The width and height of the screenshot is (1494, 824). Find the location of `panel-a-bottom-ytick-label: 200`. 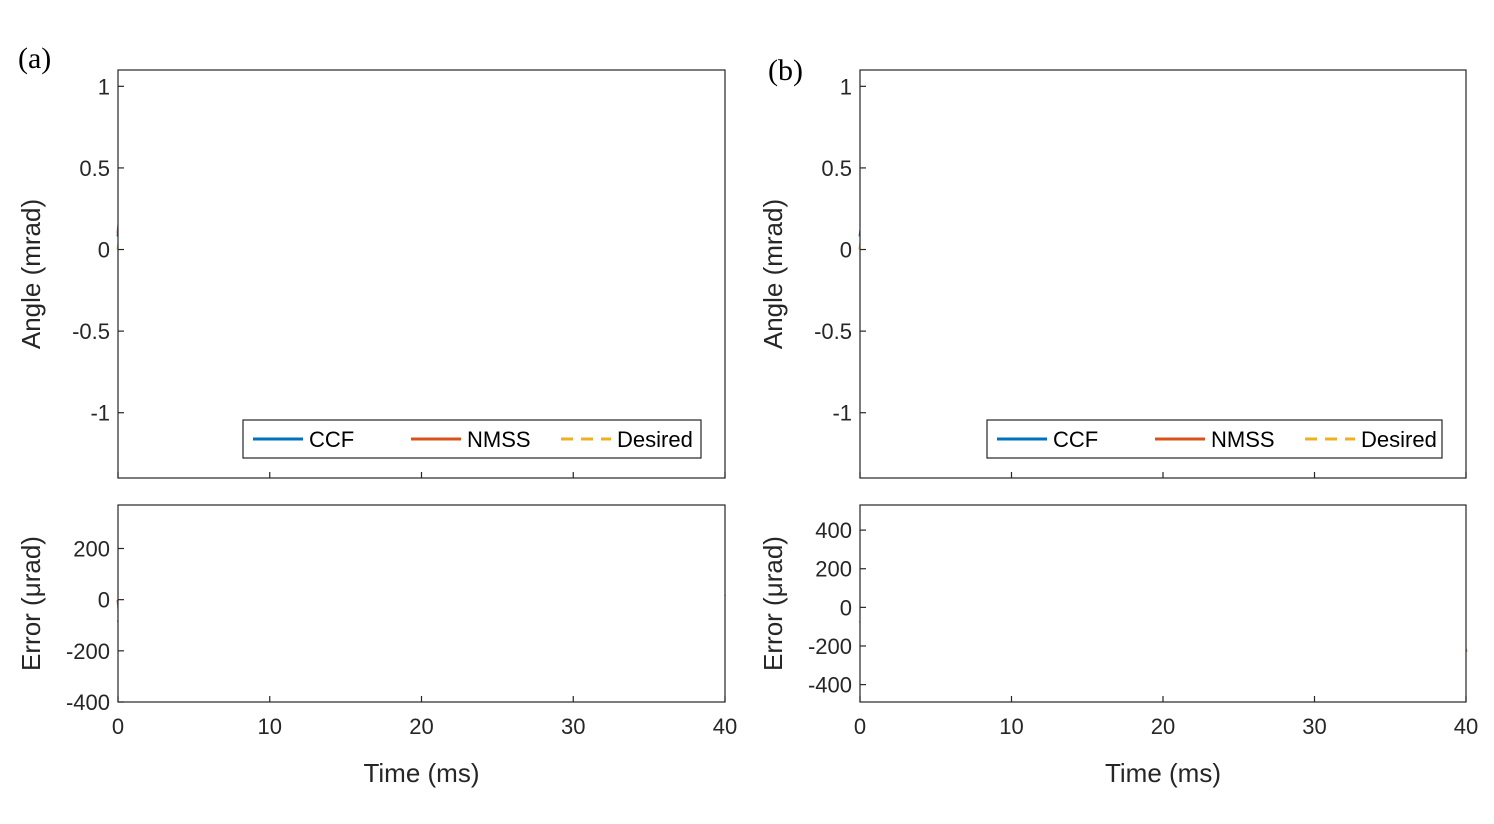

panel-a-bottom-ytick-label: 200 is located at coordinates (91, 548).